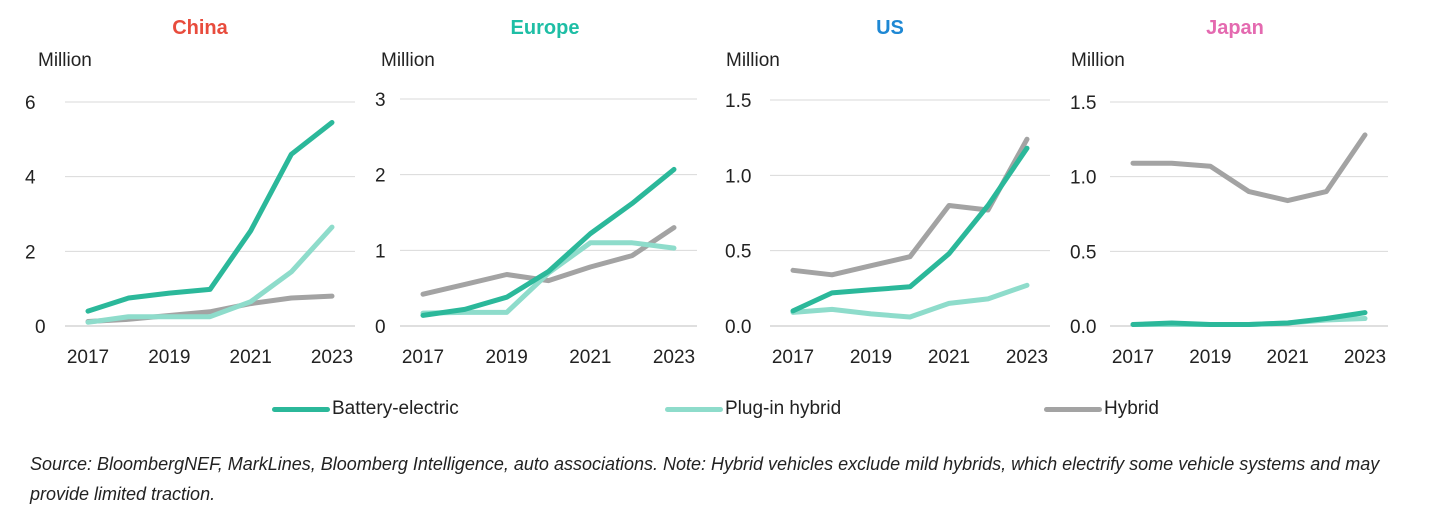 This screenshot has width=1429, height=527. I want to click on legend-item-hybrid: Hybrid, so click(1101, 409).